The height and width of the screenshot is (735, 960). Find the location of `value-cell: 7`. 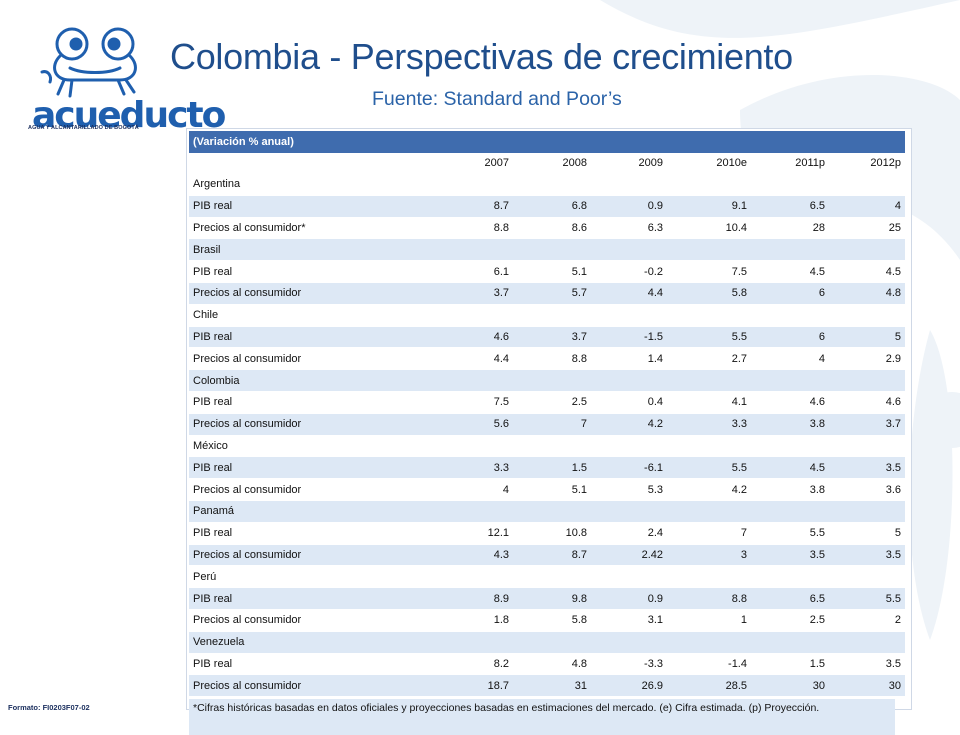

value-cell: 7 is located at coordinates (709, 534).